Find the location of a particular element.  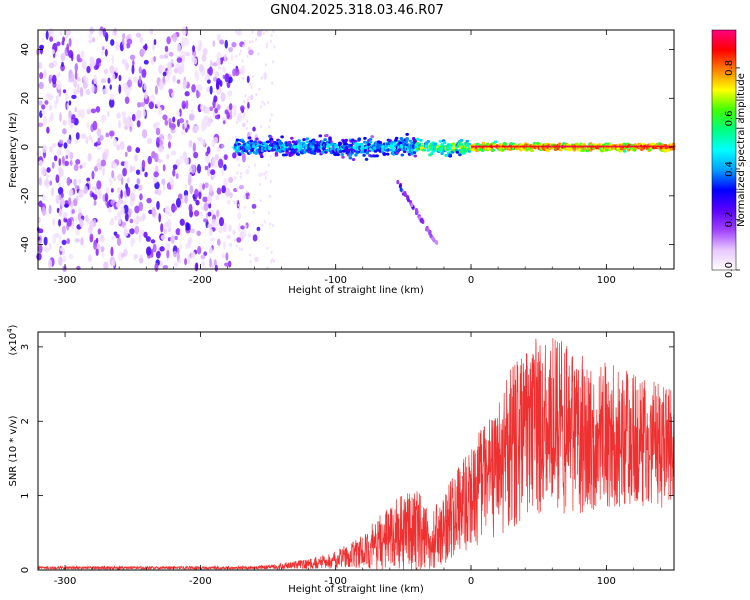

spectrogram-y-tick-label: 20 is located at coordinates (25, 98).